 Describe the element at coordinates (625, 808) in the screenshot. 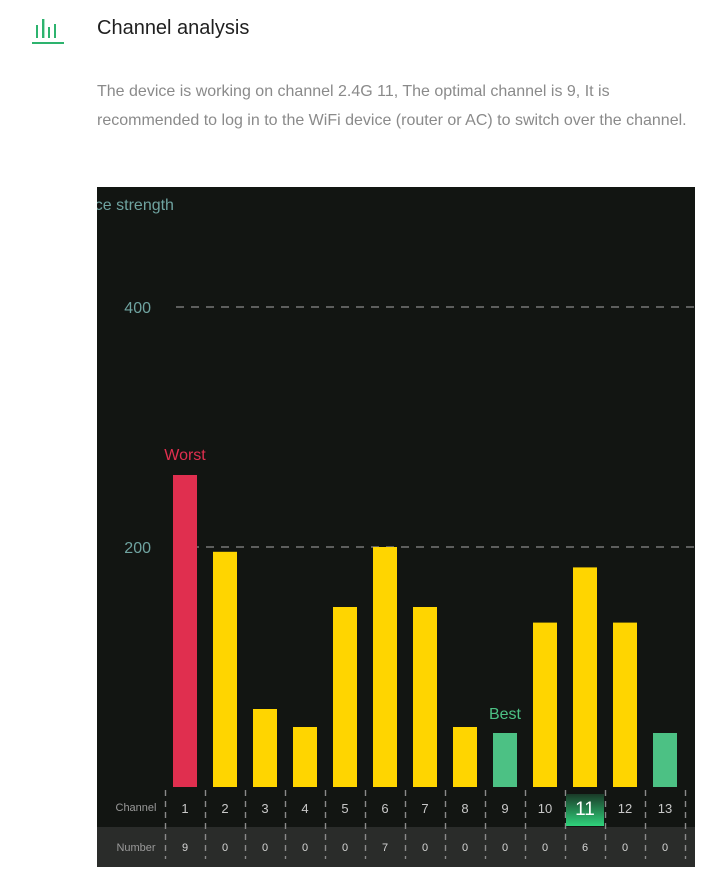

I see `channel-tick-label: 12` at that location.